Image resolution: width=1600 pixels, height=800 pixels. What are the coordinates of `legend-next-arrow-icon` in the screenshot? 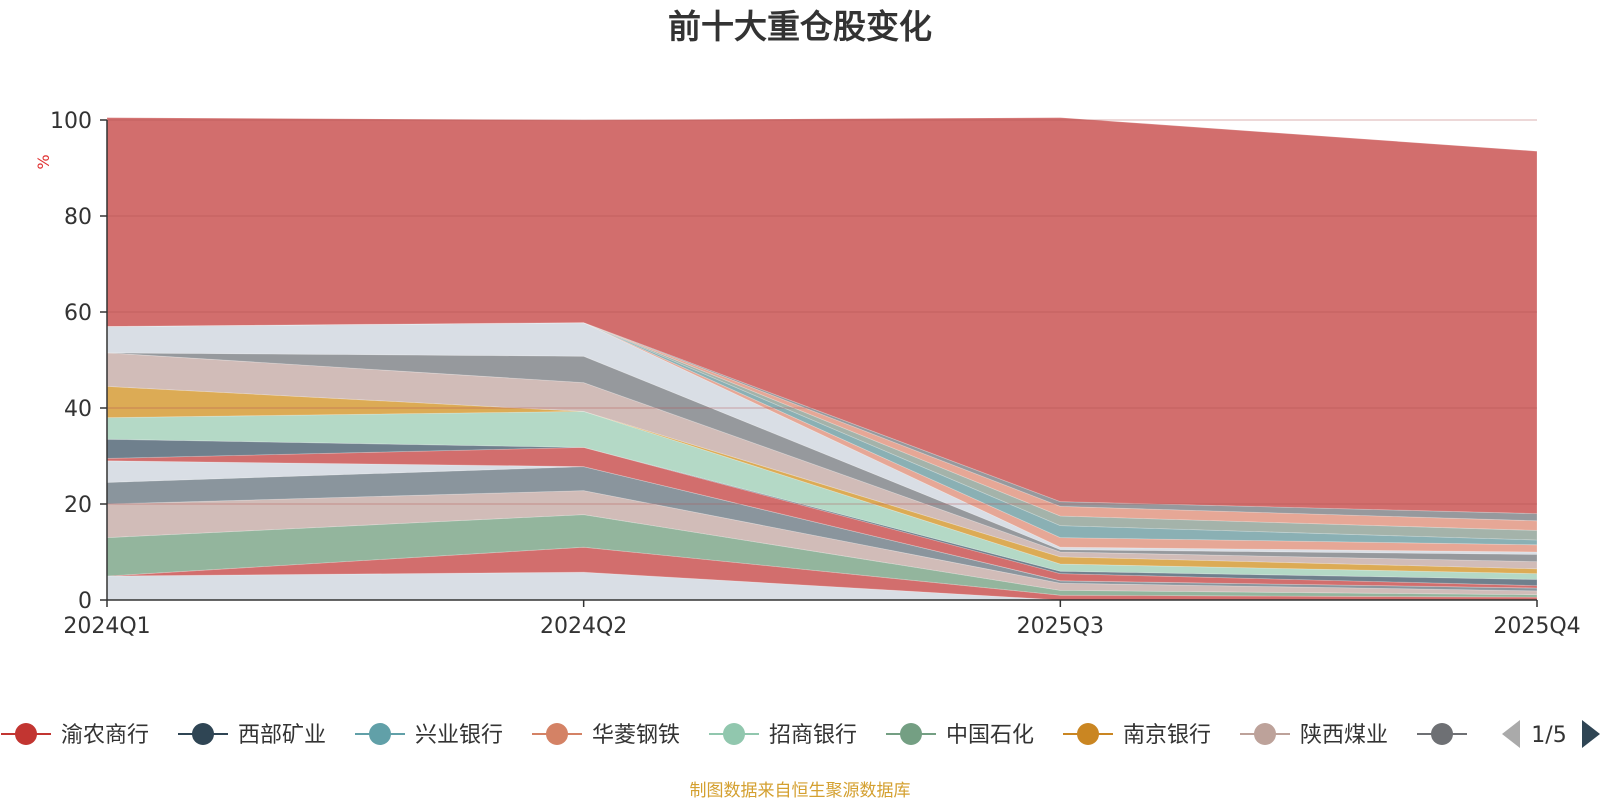 It's located at (1591, 734).